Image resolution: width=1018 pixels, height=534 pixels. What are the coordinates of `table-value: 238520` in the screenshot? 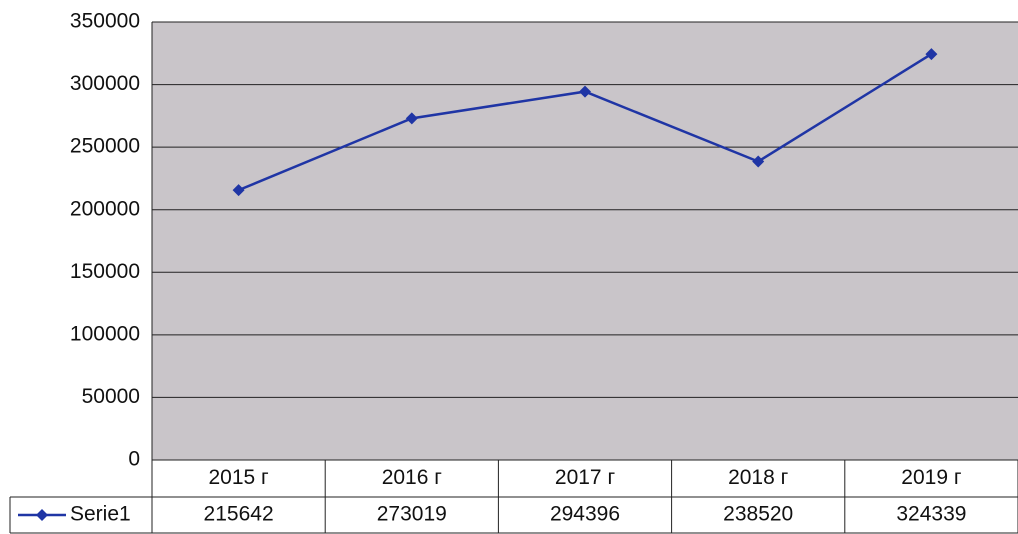 It's located at (758, 514).